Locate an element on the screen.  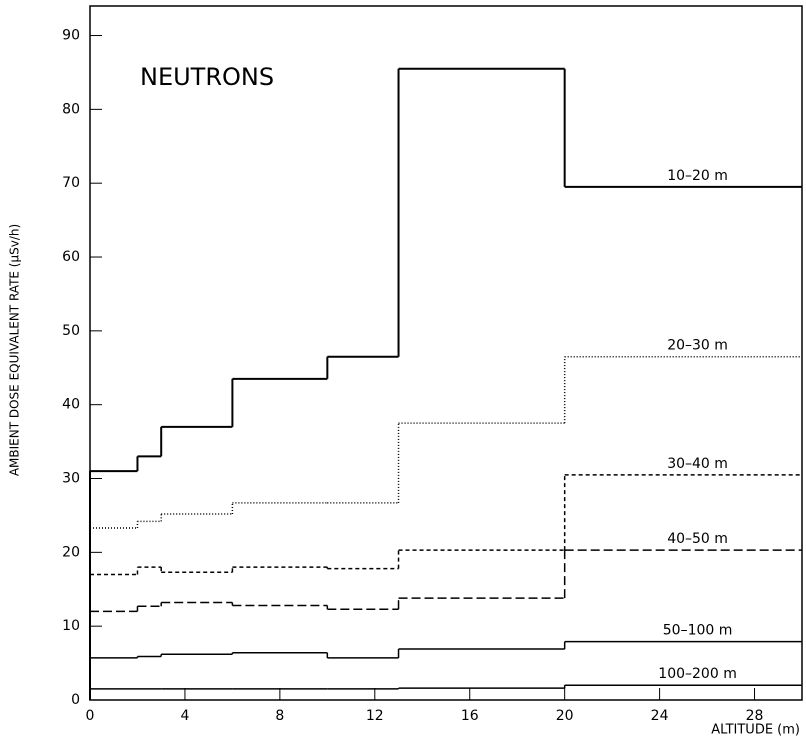
x-tick-label: 28 is located at coordinates (755, 716).